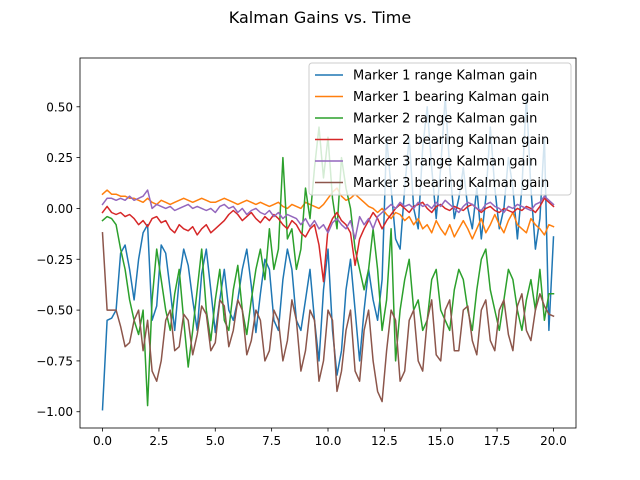 Image resolution: width=640 pixels, height=480 pixels. Describe the element at coordinates (553, 441) in the screenshot. I see `x-tick-label: 20.0` at that location.